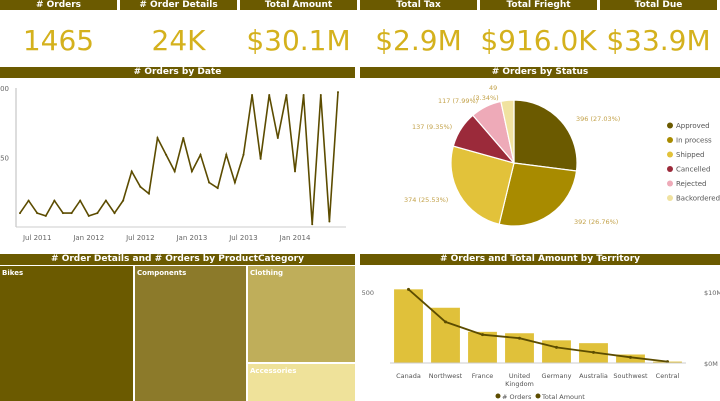  Describe the element at coordinates (486, 98) in the screenshot. I see `pie-data-label: (3.34%)` at that location.